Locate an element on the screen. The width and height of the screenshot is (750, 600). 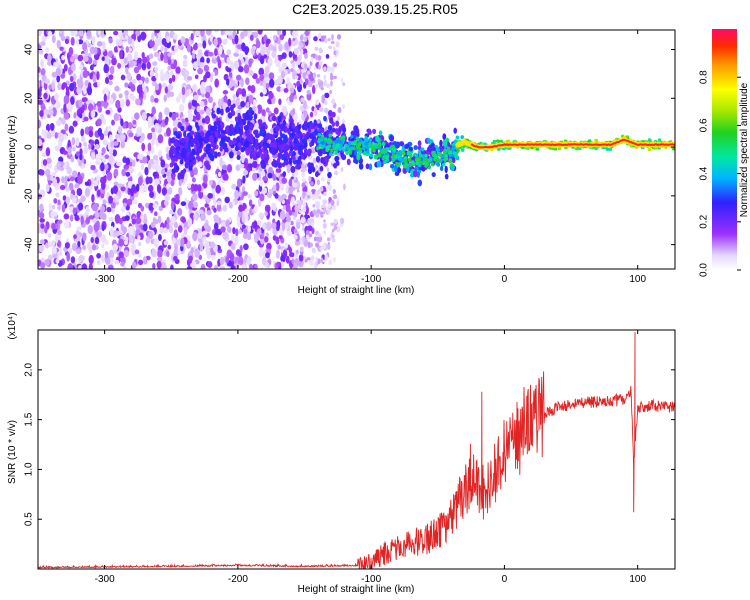
y-tick-label: 20 is located at coordinates (29, 98).